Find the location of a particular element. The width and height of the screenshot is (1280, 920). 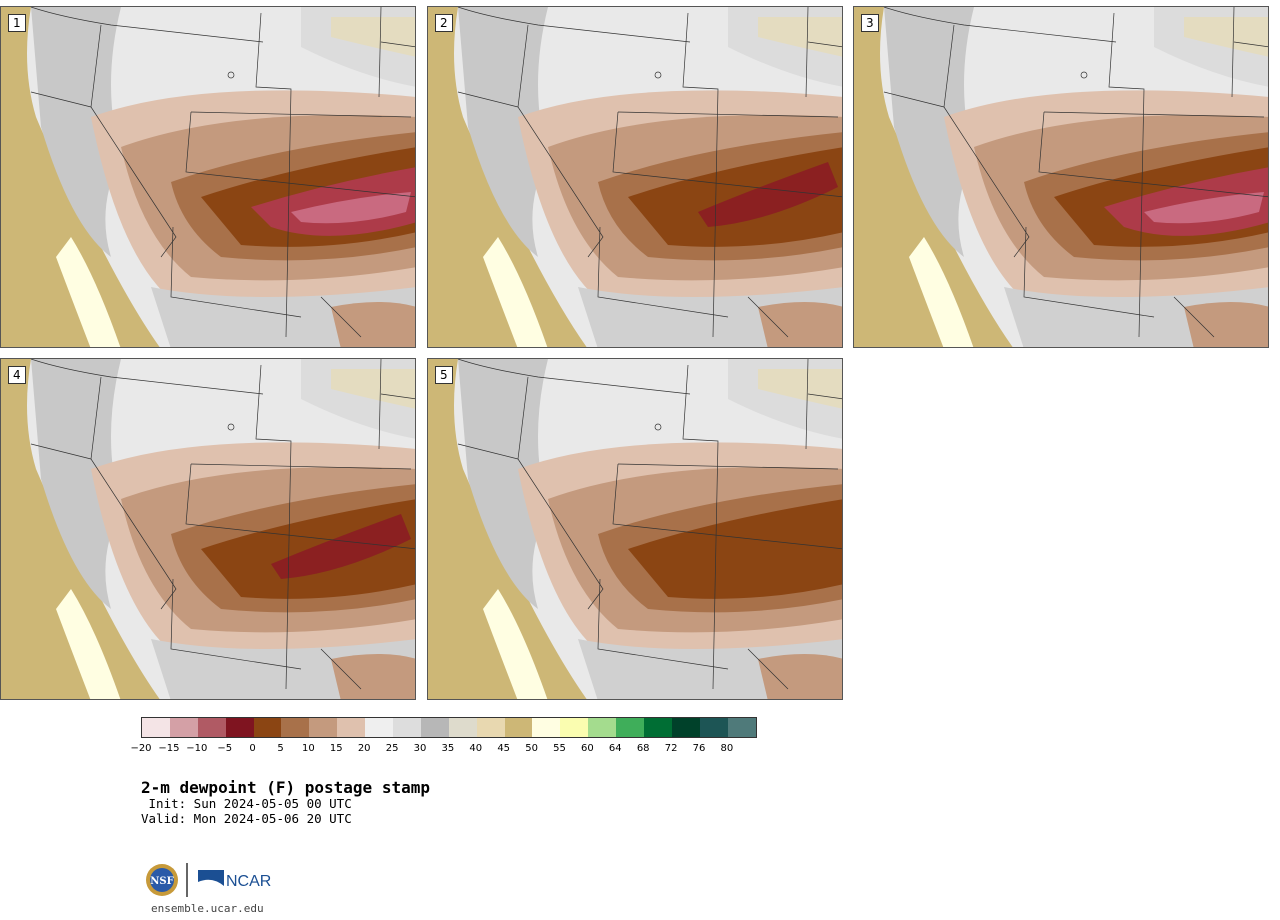

colorbar-tick-label: 72 is located at coordinates (671, 748).